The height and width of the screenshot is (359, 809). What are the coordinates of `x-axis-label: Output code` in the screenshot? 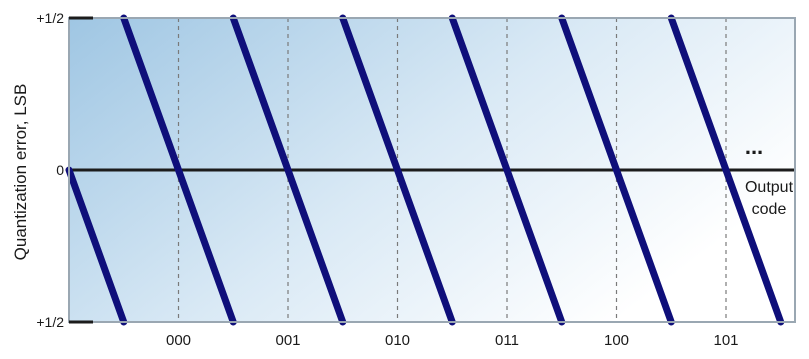 It's located at (769, 198).